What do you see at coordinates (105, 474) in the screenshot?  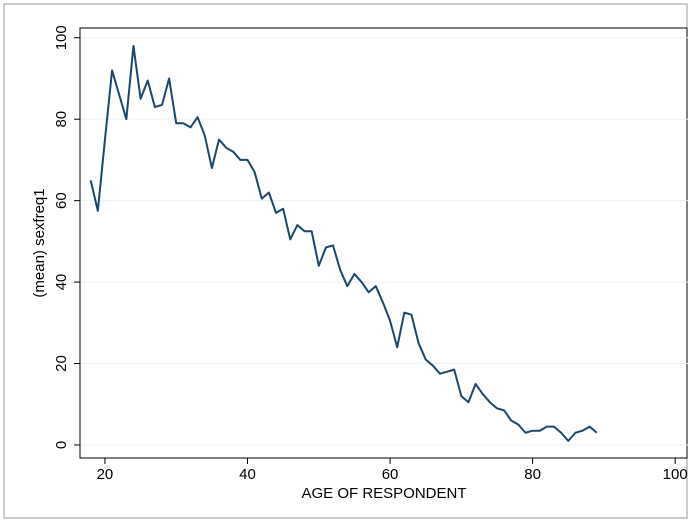 I see `x-tick-label: 20` at bounding box center [105, 474].